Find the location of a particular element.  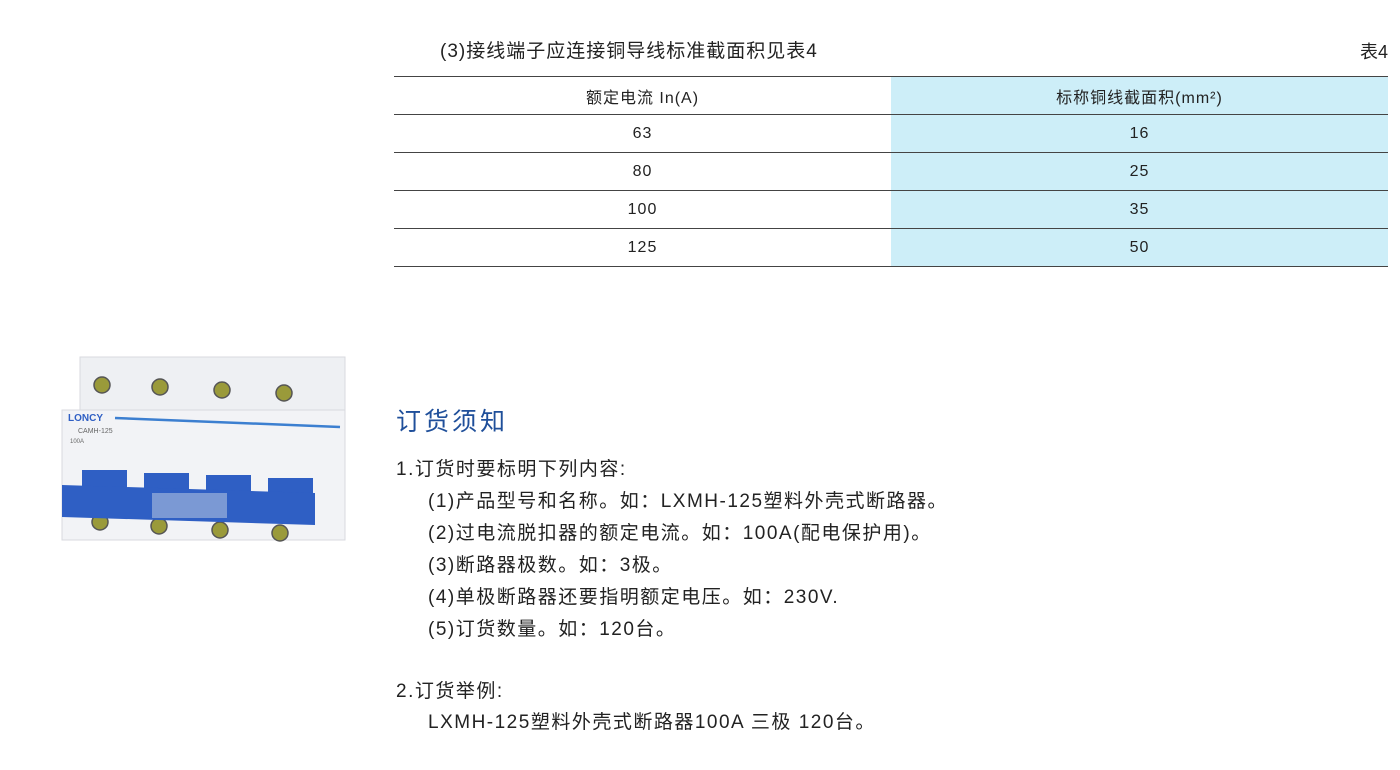

header-wire-section: 标称铜线截面积(mm²) is located at coordinates (1139, 95).